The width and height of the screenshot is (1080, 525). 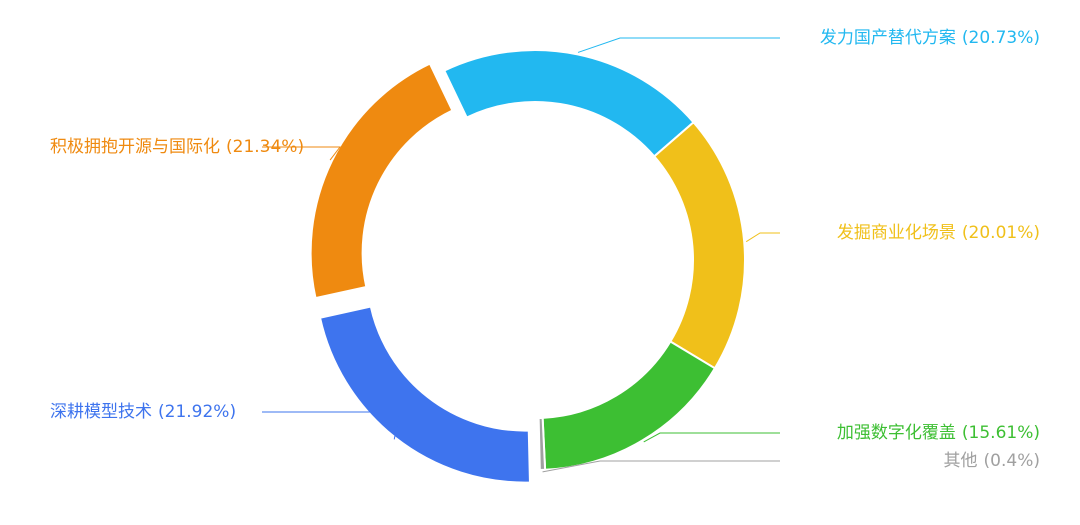 What do you see at coordinates (1001, 433) in the screenshot?
I see `slice-label-value: (15.61%)` at bounding box center [1001, 433].